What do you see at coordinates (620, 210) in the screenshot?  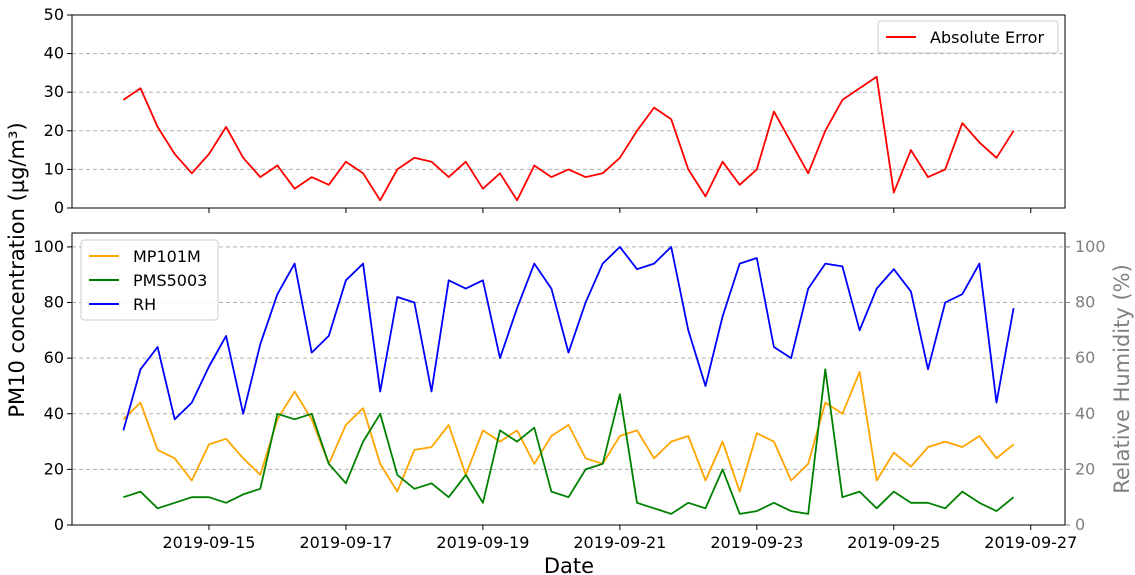 I see `top-x-ticks` at bounding box center [620, 210].